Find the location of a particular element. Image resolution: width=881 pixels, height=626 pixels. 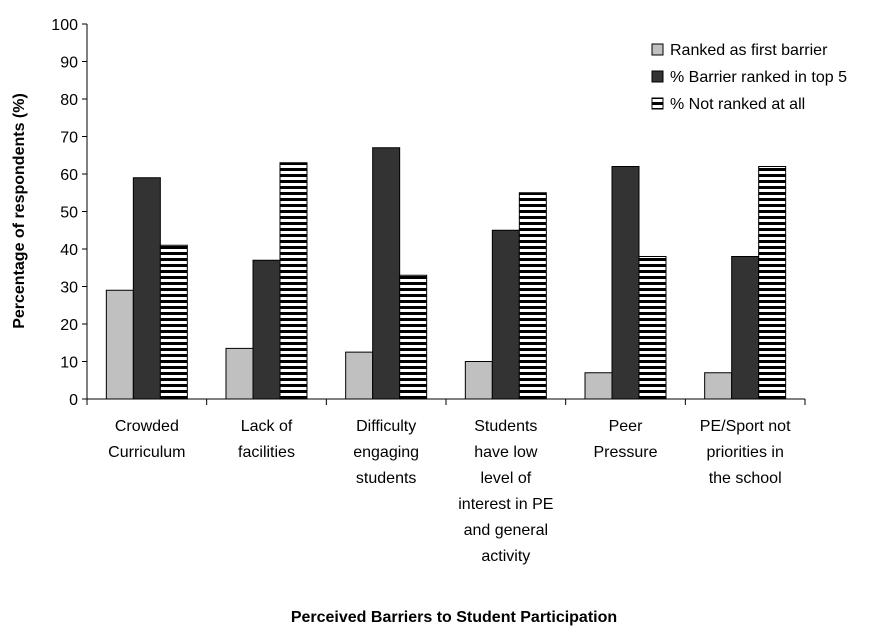

legend-label-2: % Barrier ranked in top 5 is located at coordinates (758, 77).